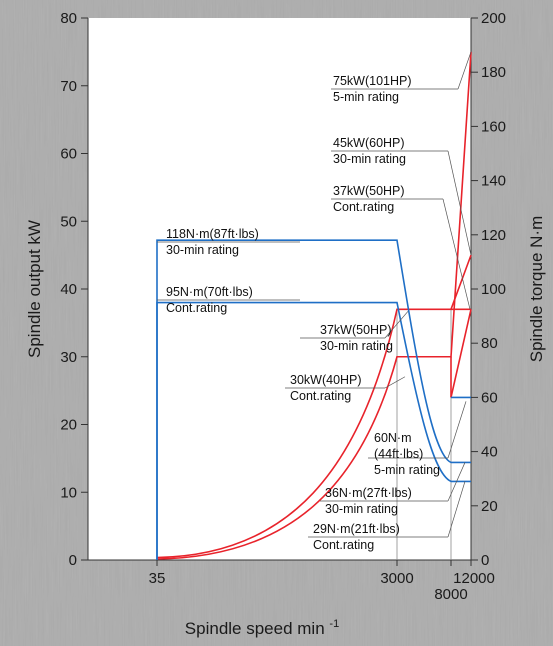  I want to click on y-left-tick-label: 80, so click(68, 18).